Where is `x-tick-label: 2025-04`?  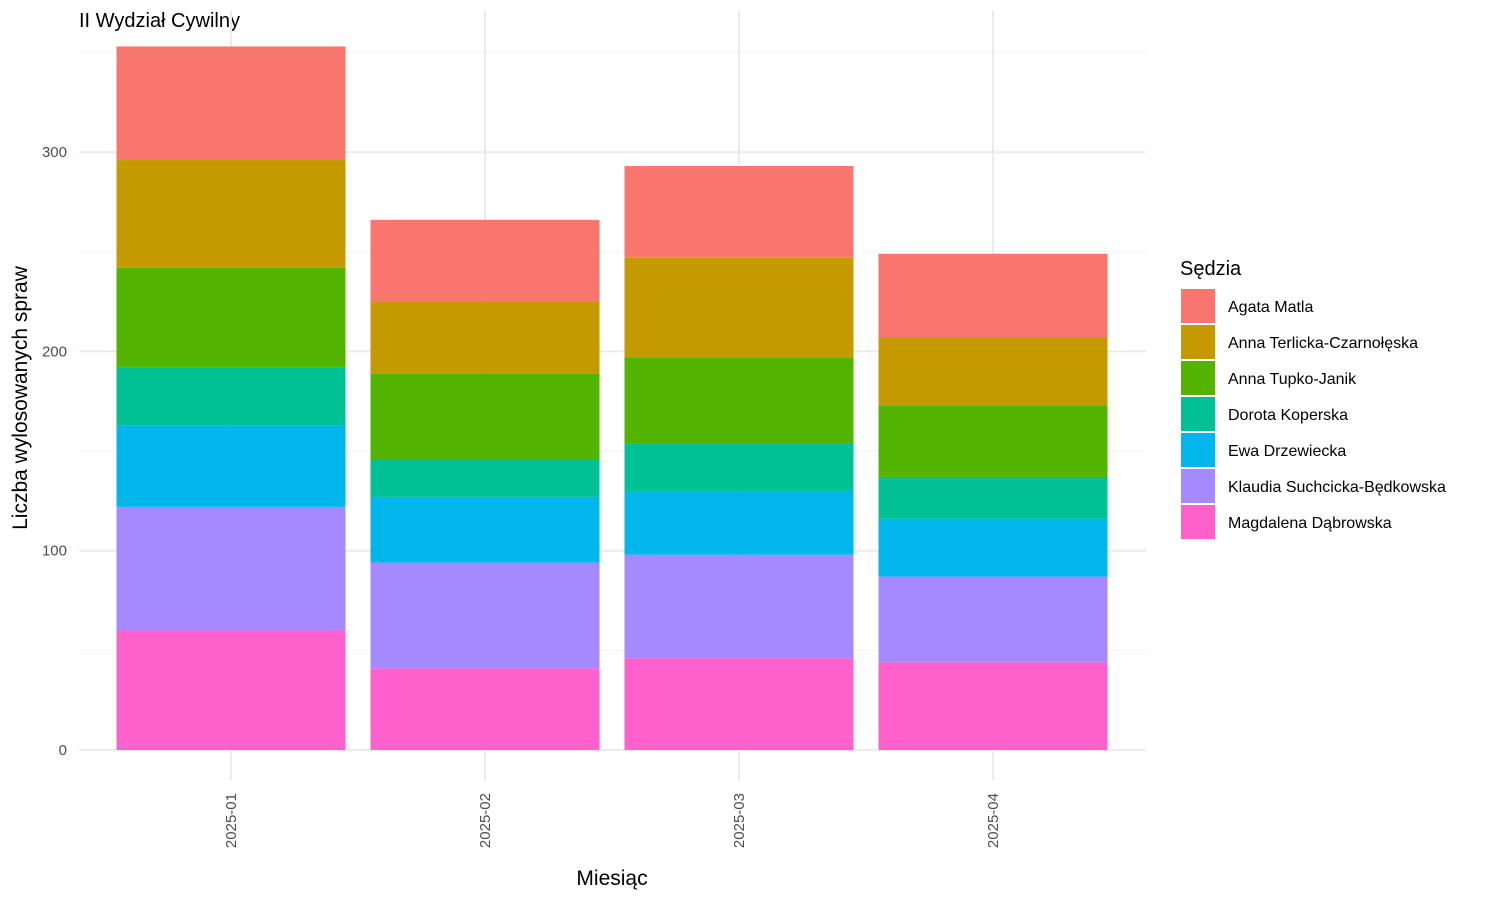
x-tick-label: 2025-04 is located at coordinates (993, 820).